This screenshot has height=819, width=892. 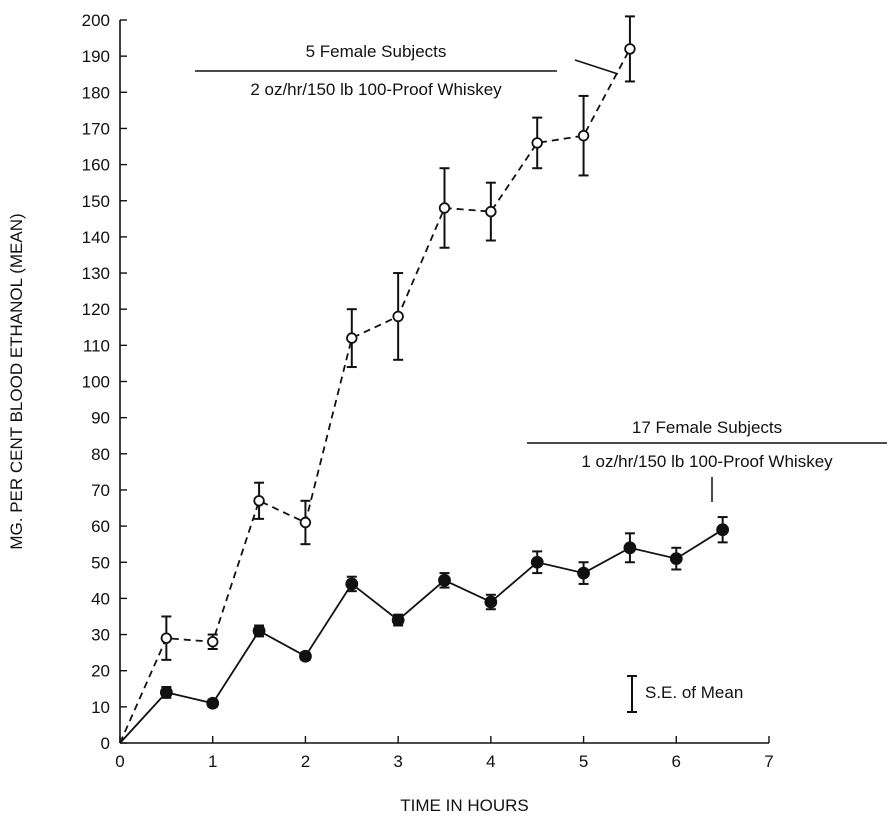 What do you see at coordinates (444, 753) in the screenshot?
I see `x-ticks: 0 1 2 3 4 5 6 7` at bounding box center [444, 753].